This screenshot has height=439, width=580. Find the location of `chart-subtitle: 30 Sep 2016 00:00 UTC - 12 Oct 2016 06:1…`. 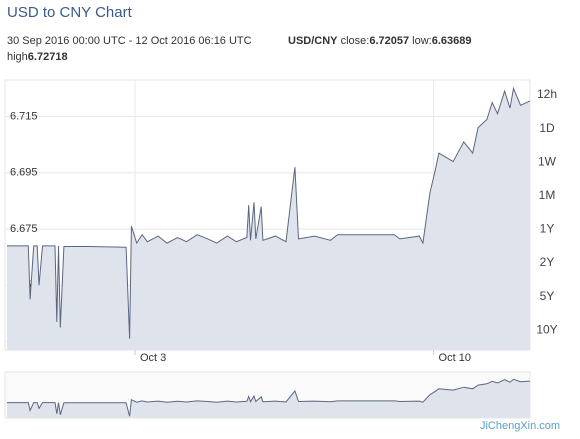

chart-subtitle: 30 Sep 2016 00:00 UTC - 12 Oct 2016 06:1… is located at coordinates (129, 41).